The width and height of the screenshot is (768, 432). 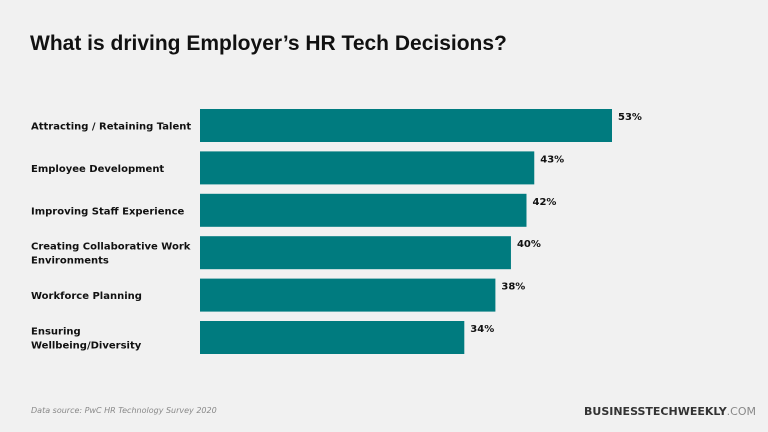 What do you see at coordinates (86, 296) in the screenshot?
I see `category-label: Workforce Planning` at bounding box center [86, 296].